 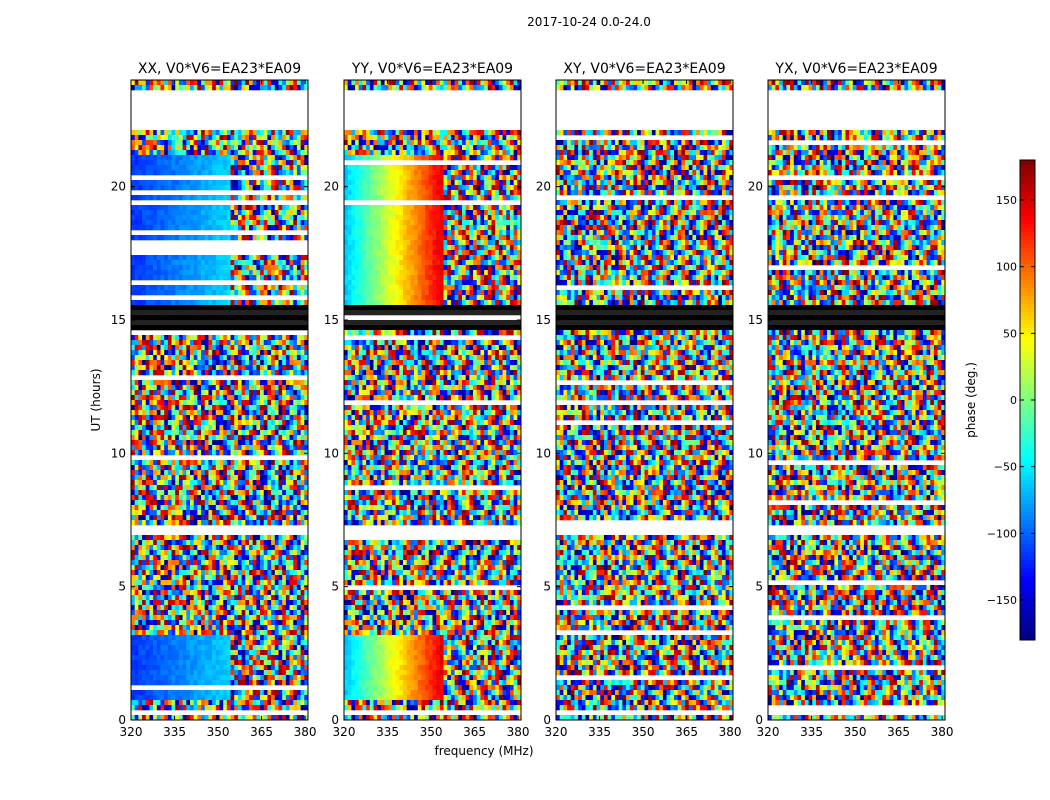 What do you see at coordinates (1013, 400) in the screenshot?
I see `colorbar-tick-label: 0` at bounding box center [1013, 400].